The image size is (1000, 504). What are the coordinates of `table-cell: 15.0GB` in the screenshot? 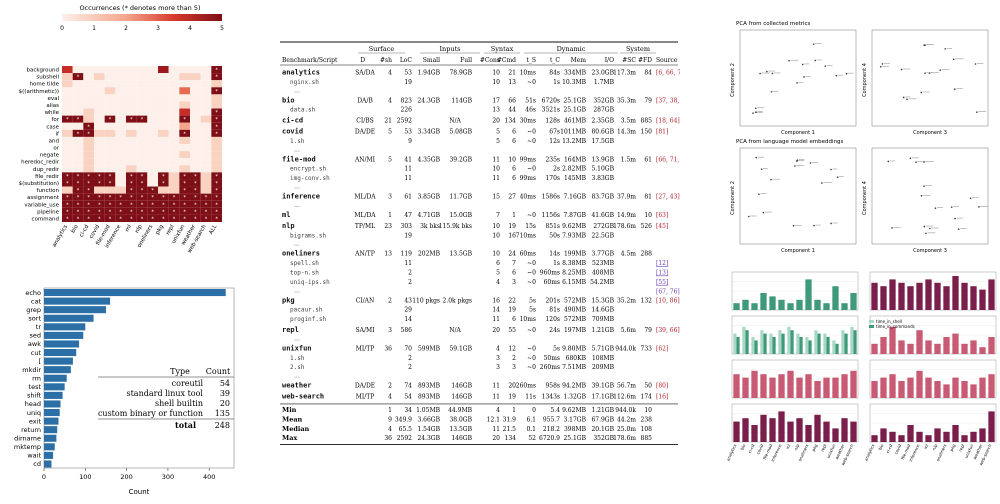 It's located at (460, 215).